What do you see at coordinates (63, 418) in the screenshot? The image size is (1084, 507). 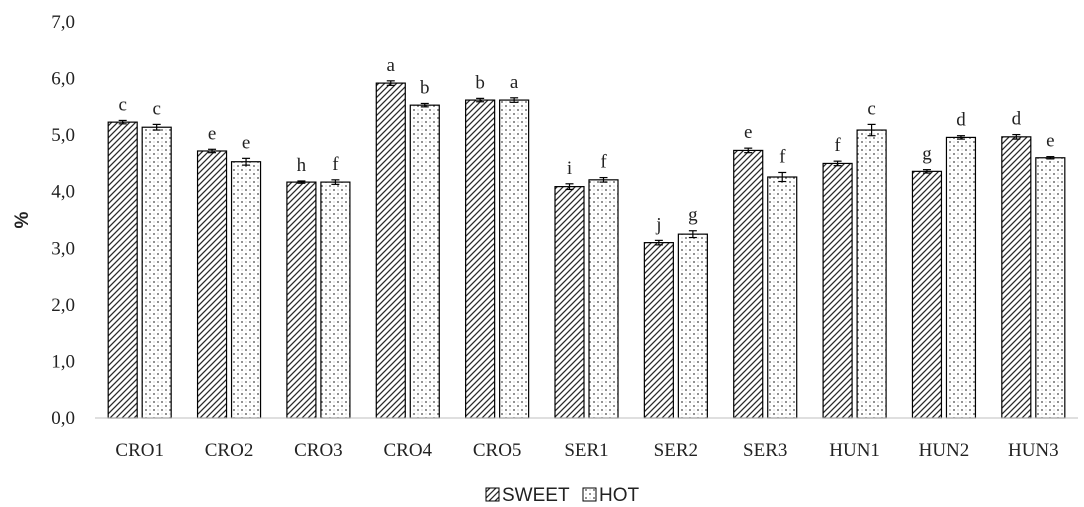 I see `y-tick-label: 0,0` at bounding box center [63, 418].